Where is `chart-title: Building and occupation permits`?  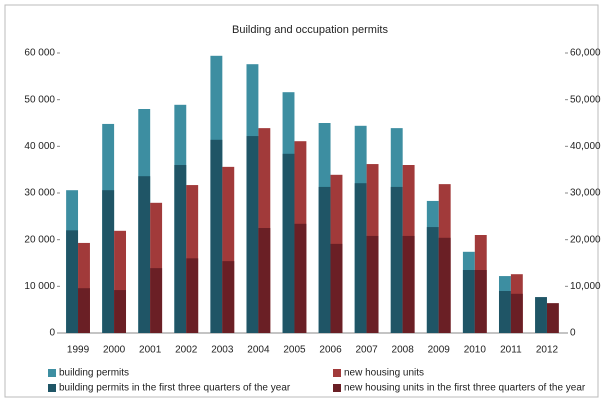 chart-title: Building and occupation permits is located at coordinates (310, 30).